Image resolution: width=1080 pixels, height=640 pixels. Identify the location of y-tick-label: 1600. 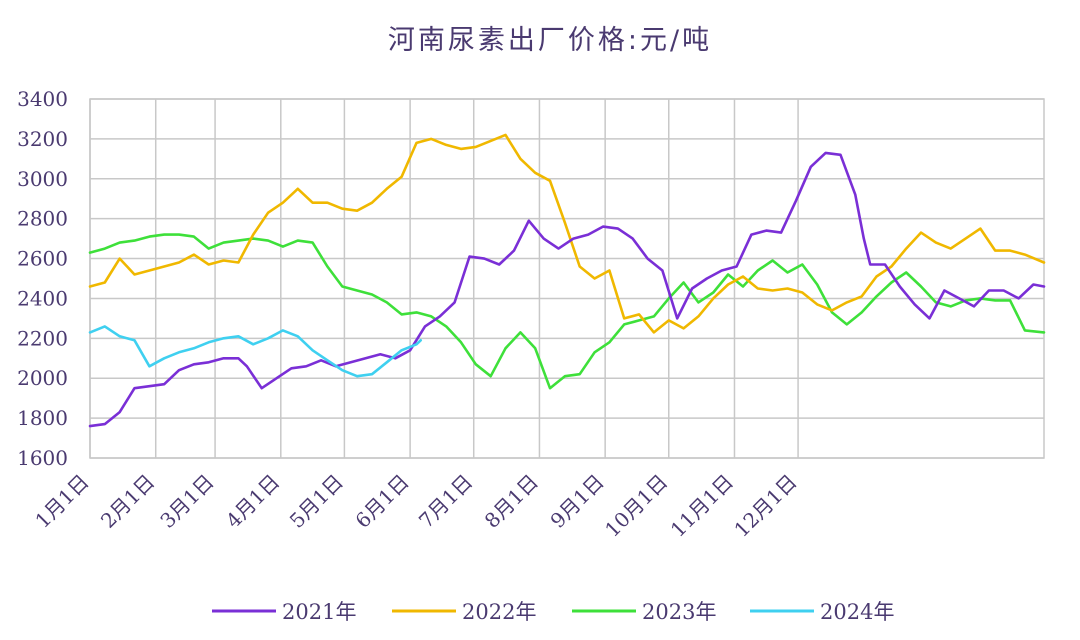
(42, 458).